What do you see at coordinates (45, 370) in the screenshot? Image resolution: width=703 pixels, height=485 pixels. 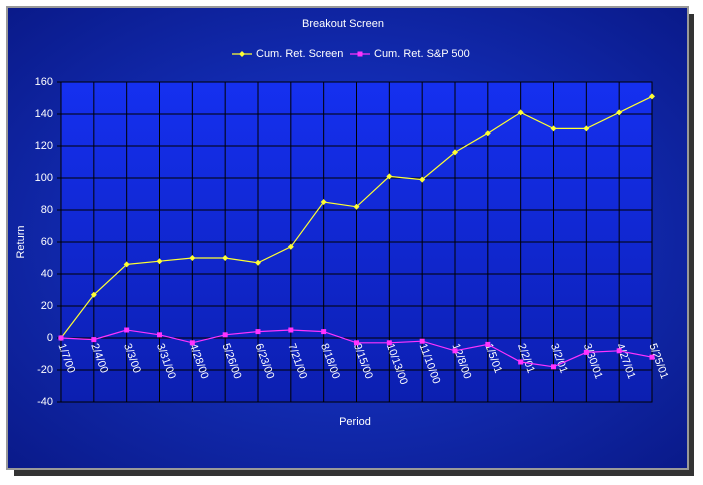 I see `y-tick-label: -20` at bounding box center [45, 370].